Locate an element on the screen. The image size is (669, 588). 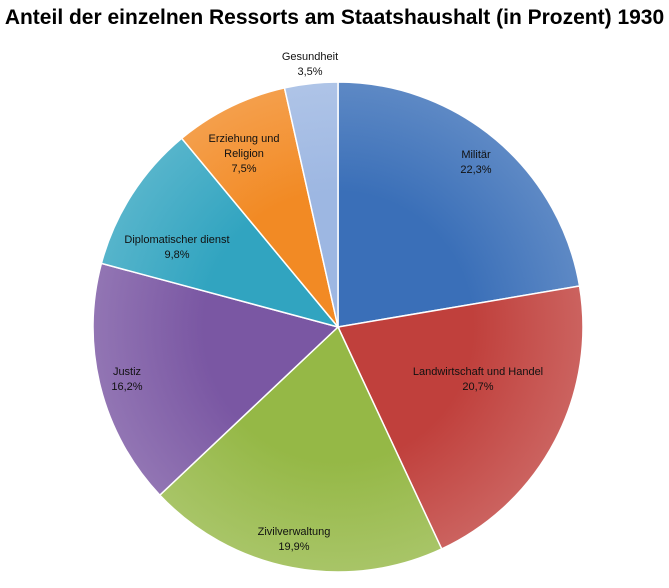
slice-name-label: Diplomatischer dienst is located at coordinates (176, 240).